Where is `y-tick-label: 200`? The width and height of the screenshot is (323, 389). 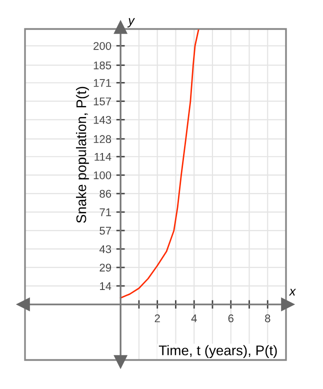 y-tick-label: 200 is located at coordinates (103, 46).